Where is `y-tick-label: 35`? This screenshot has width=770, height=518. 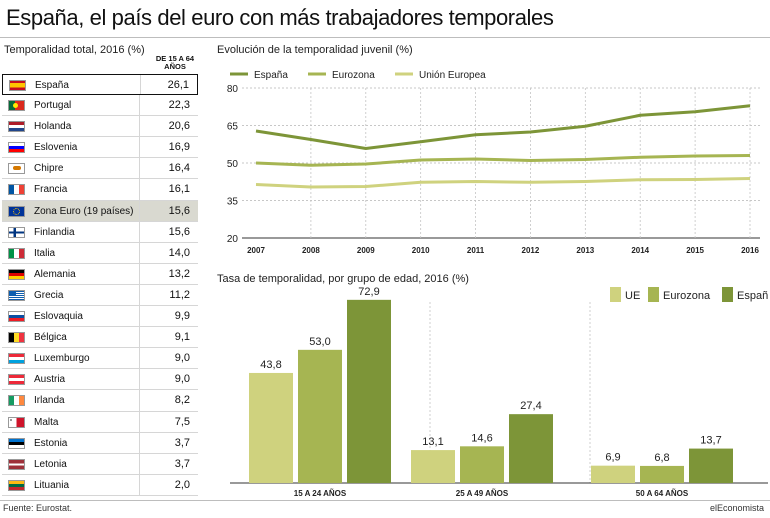 y-tick-label: 35 is located at coordinates (233, 202).